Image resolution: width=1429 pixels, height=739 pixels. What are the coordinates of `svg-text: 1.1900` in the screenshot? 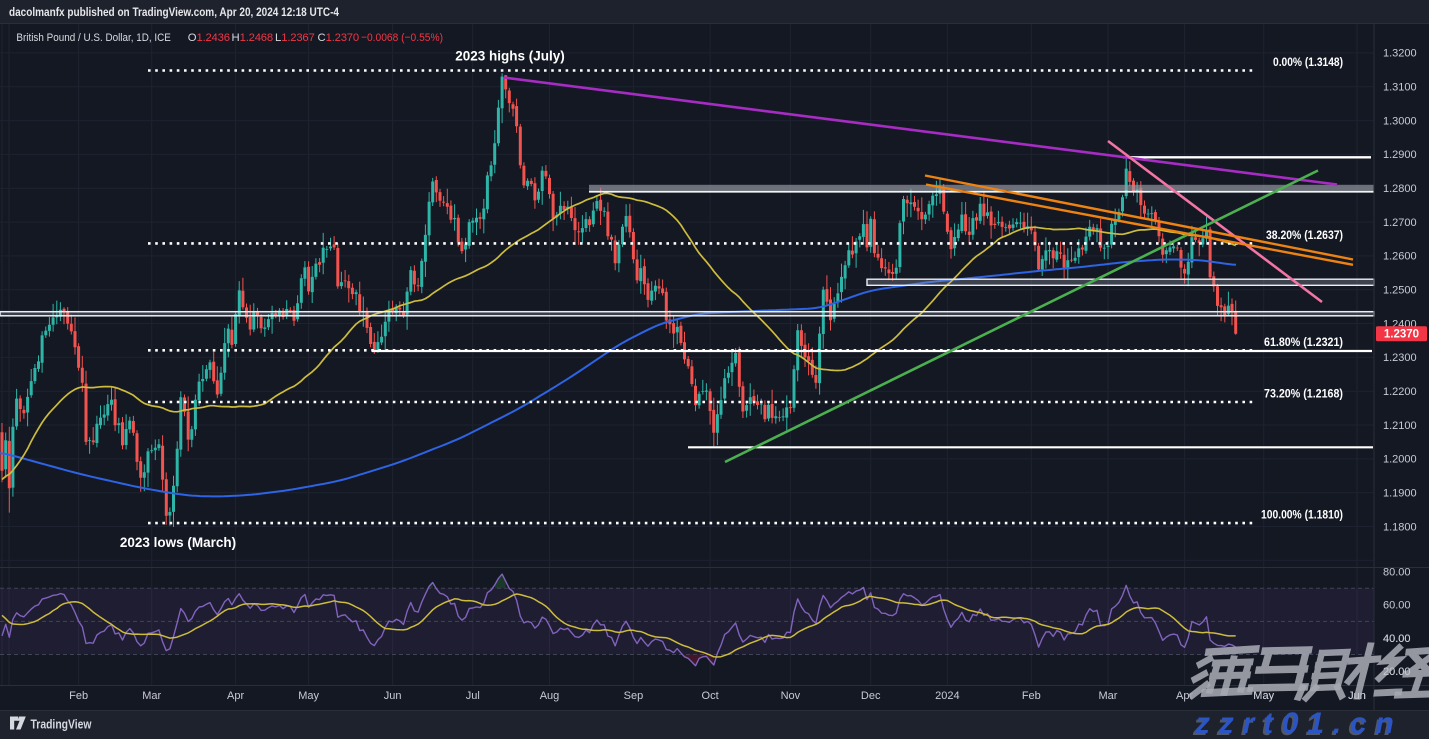 It's located at (1400, 494).